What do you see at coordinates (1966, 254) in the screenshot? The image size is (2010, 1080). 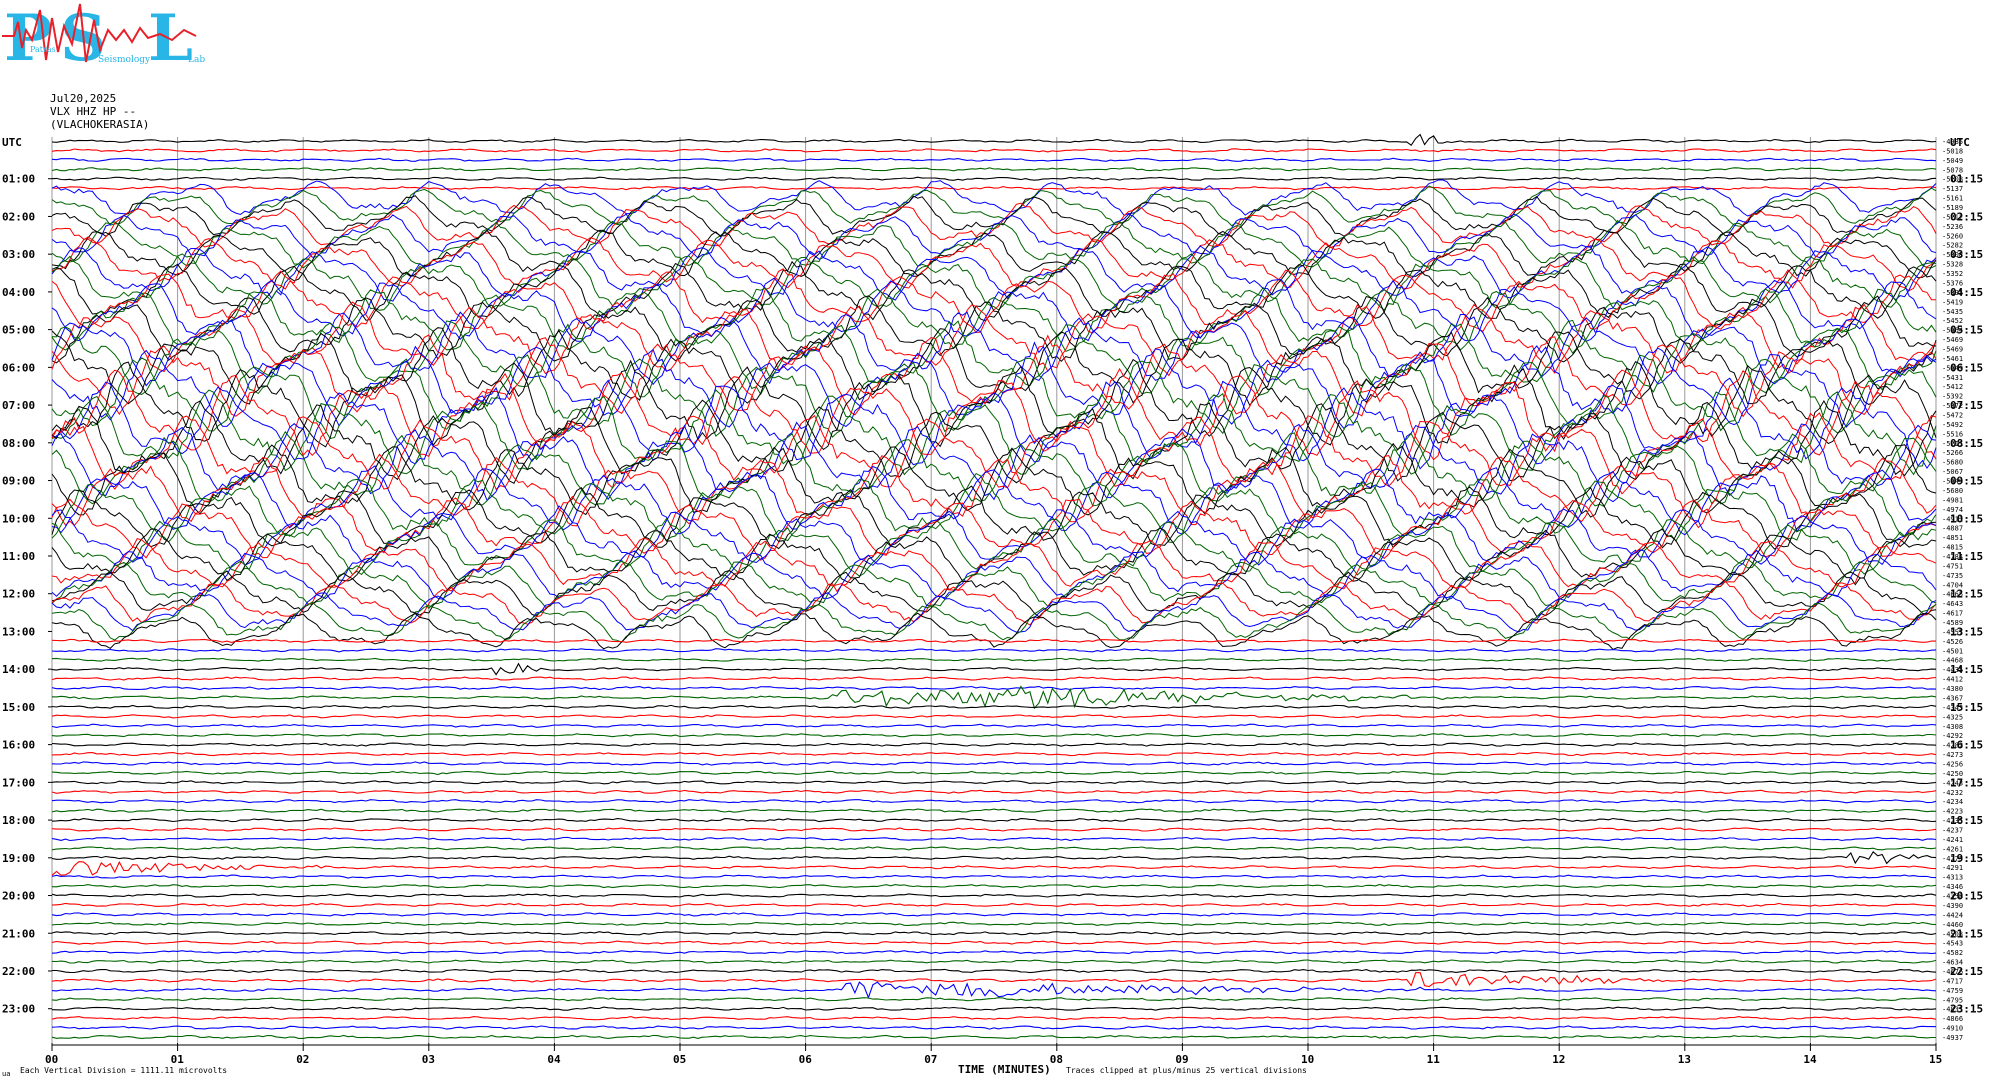 I see `utc-quarter-label: 03:15` at bounding box center [1966, 254].